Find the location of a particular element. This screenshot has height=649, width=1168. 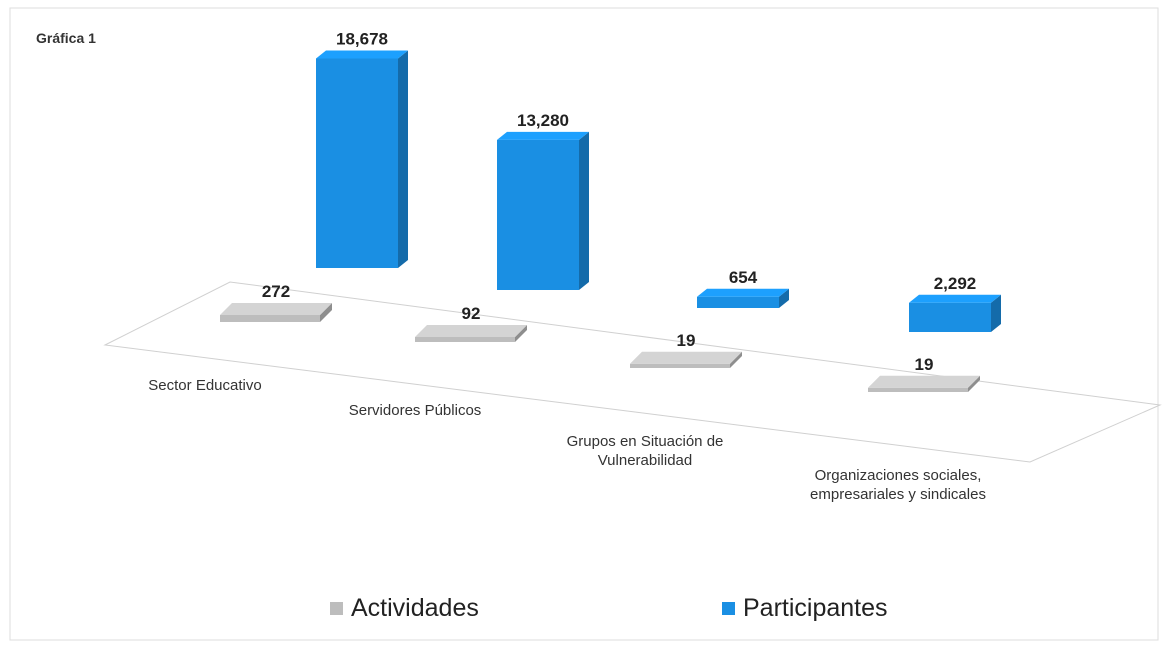

value-label: 92 is located at coordinates (471, 313).